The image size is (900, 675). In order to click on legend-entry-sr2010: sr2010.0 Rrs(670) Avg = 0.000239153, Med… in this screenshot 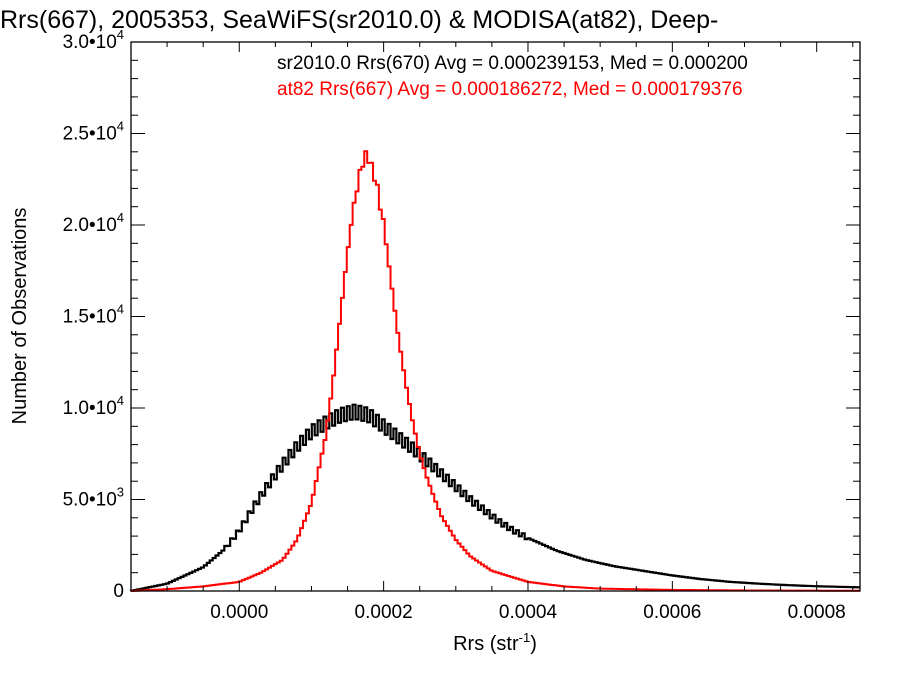, I will do `click(512, 63)`.